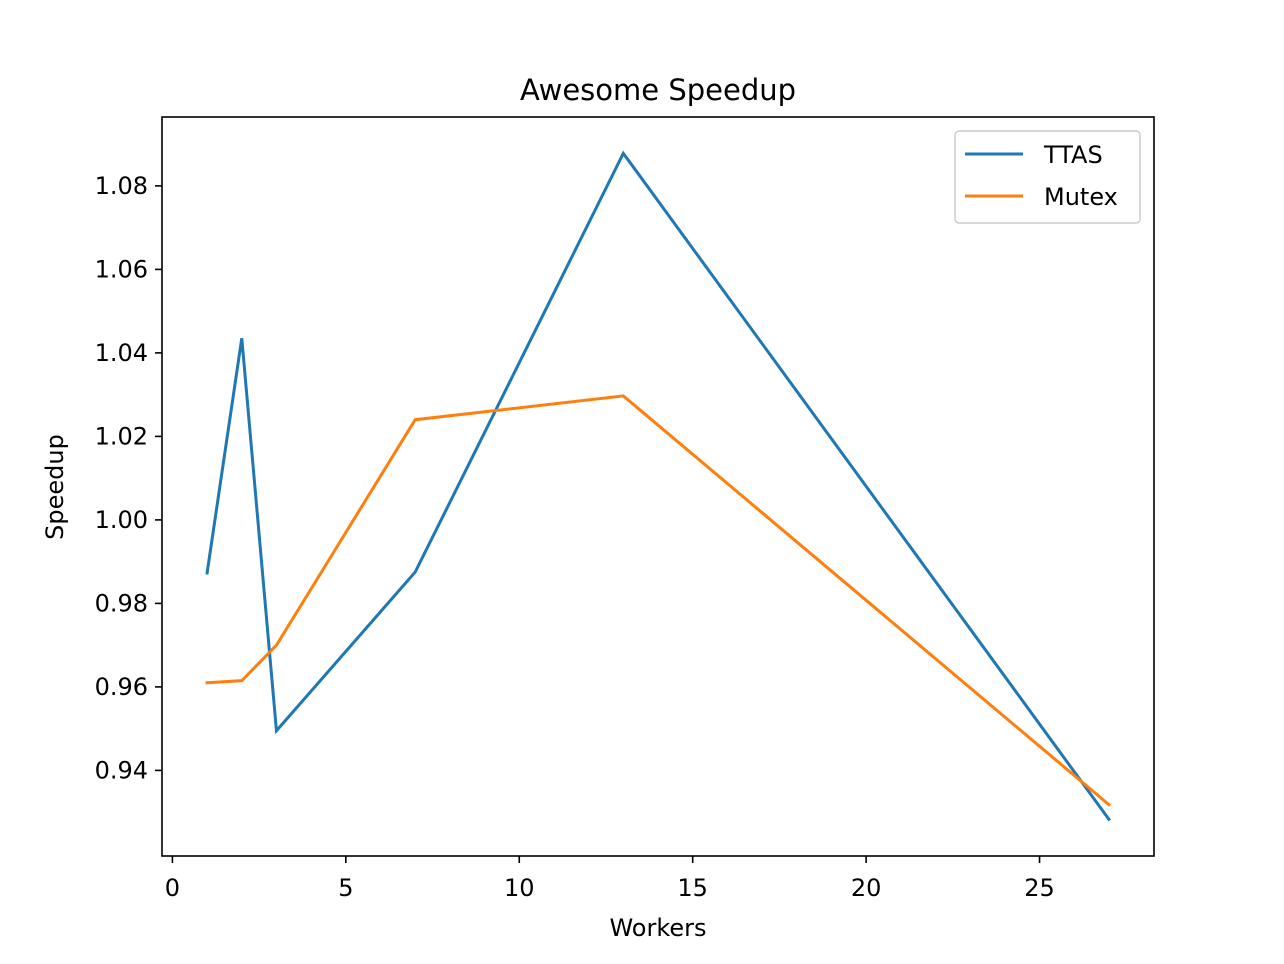  I want to click on y-tick-label: 1.02, so click(121, 436).